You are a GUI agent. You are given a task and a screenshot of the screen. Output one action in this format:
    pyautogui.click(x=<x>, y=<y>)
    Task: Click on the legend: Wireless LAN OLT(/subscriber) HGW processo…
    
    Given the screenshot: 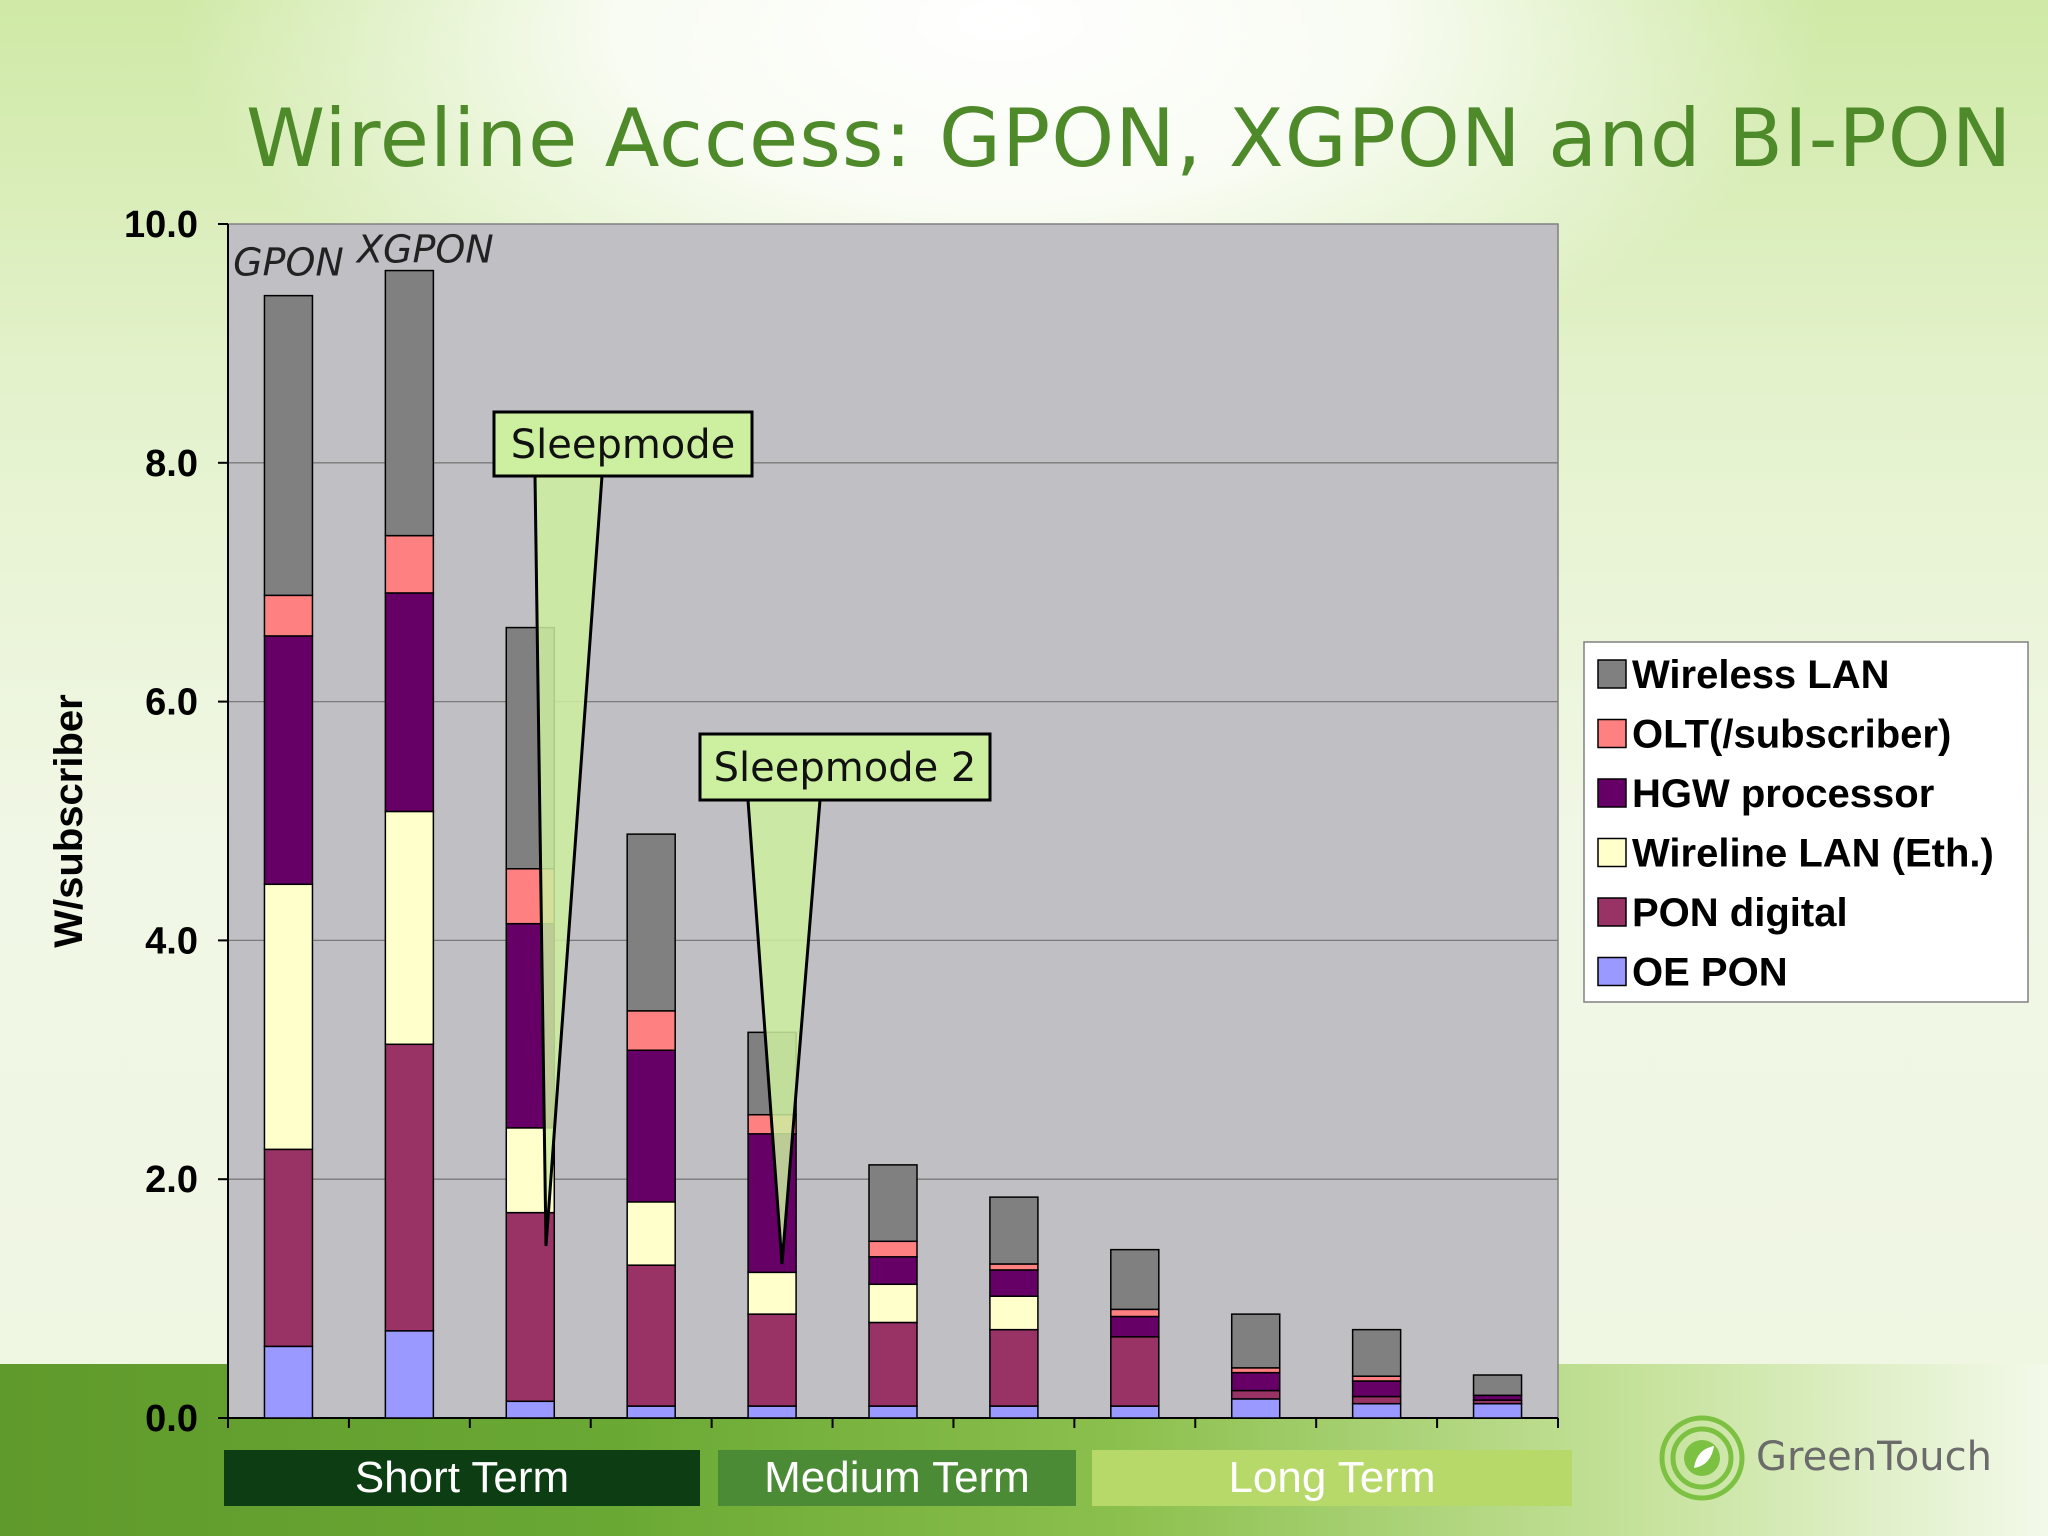 What is the action you would take?
    pyautogui.click(x=1806, y=822)
    